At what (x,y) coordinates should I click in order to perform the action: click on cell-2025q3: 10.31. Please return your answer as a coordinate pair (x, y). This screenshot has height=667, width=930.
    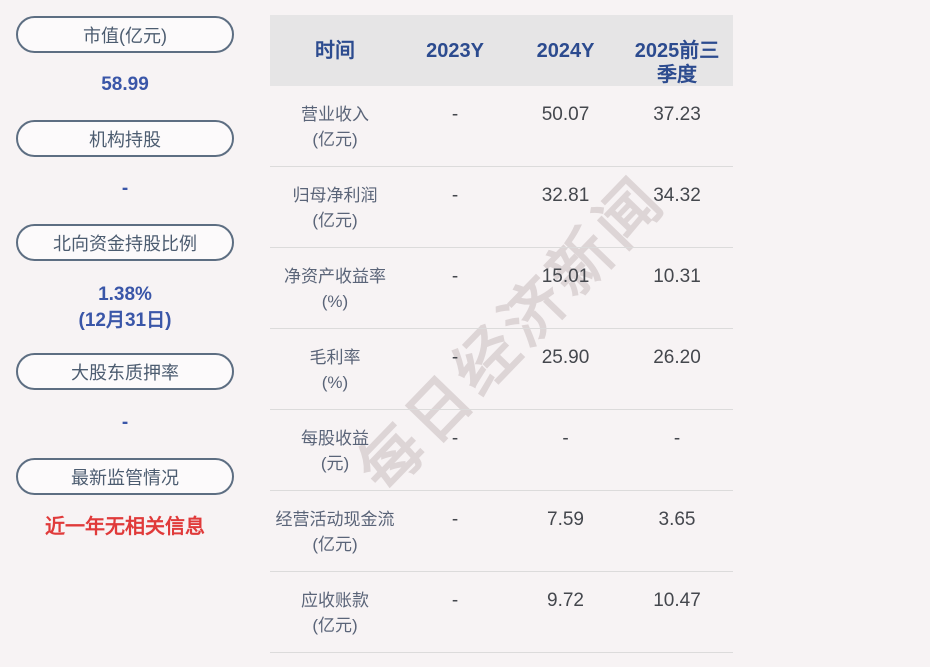
    Looking at the image, I should click on (677, 276).